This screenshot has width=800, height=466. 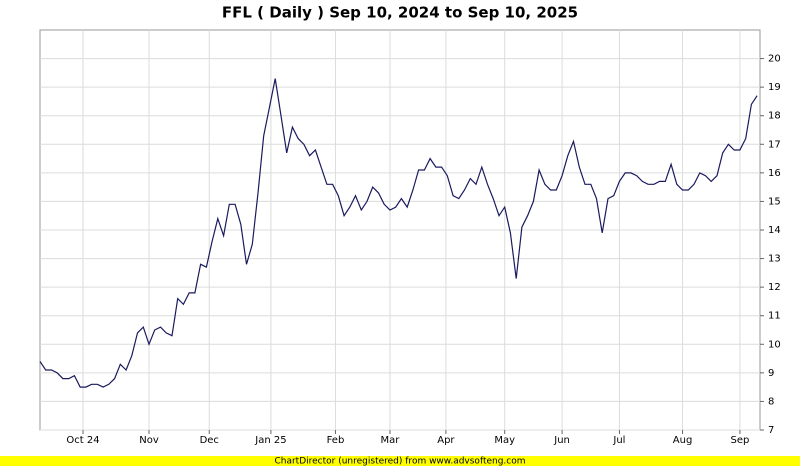 What do you see at coordinates (774, 316) in the screenshot?
I see `y-tick-label: 11` at bounding box center [774, 316].